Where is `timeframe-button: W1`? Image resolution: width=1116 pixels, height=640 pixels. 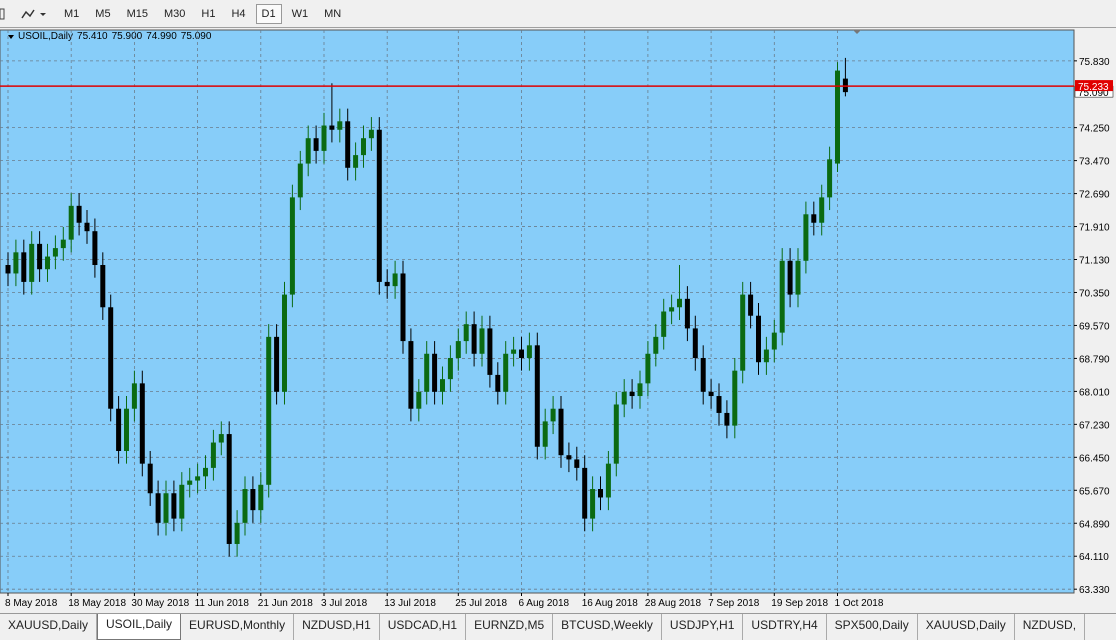
timeframe-button: W1 is located at coordinates (300, 13).